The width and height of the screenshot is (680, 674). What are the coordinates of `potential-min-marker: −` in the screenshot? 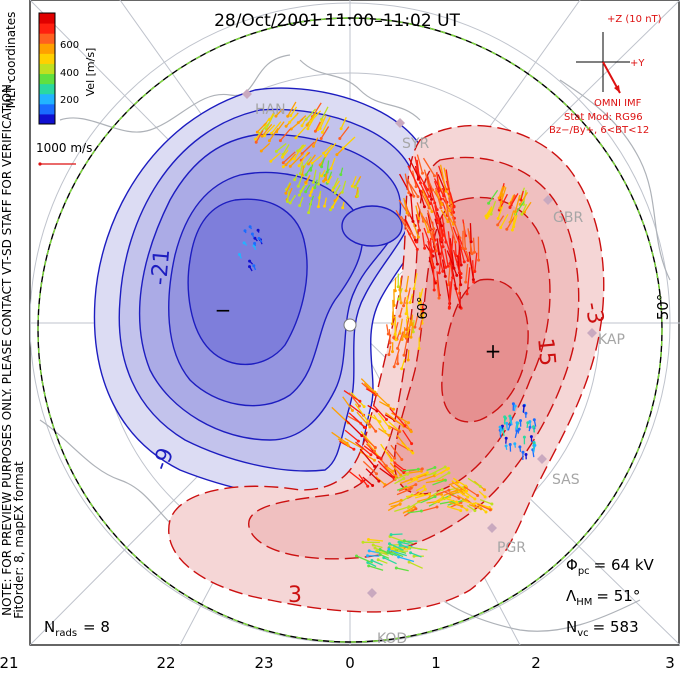 It's located at (223, 310).